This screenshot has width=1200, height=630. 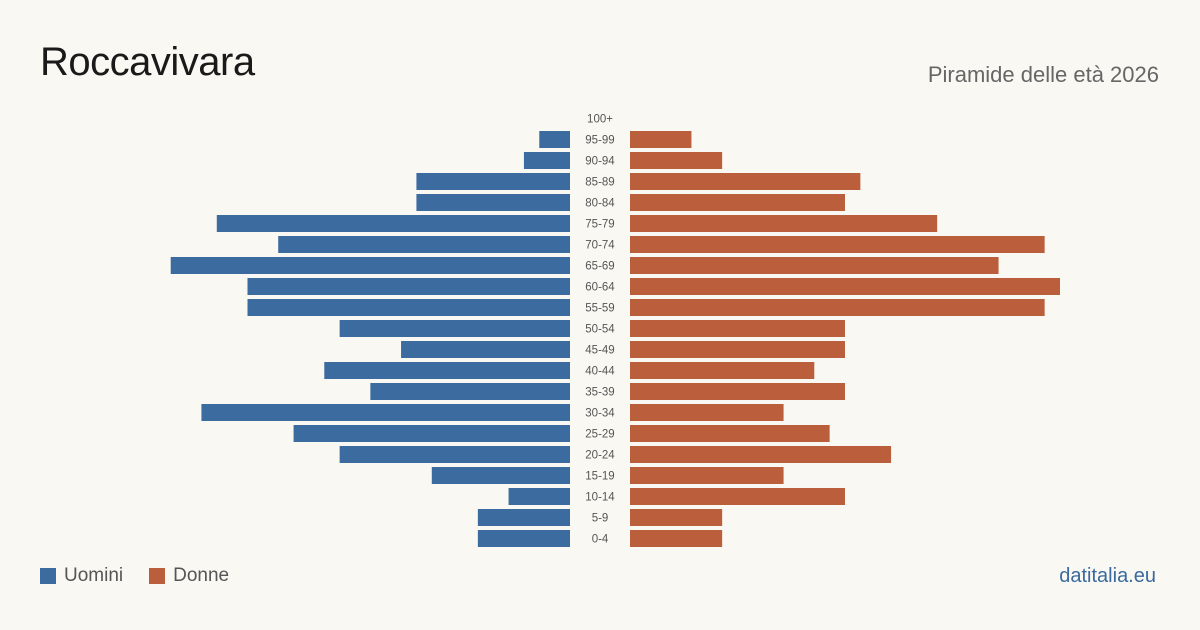 What do you see at coordinates (600, 414) in the screenshot?
I see `age-label-30-34: 30-34` at bounding box center [600, 414].